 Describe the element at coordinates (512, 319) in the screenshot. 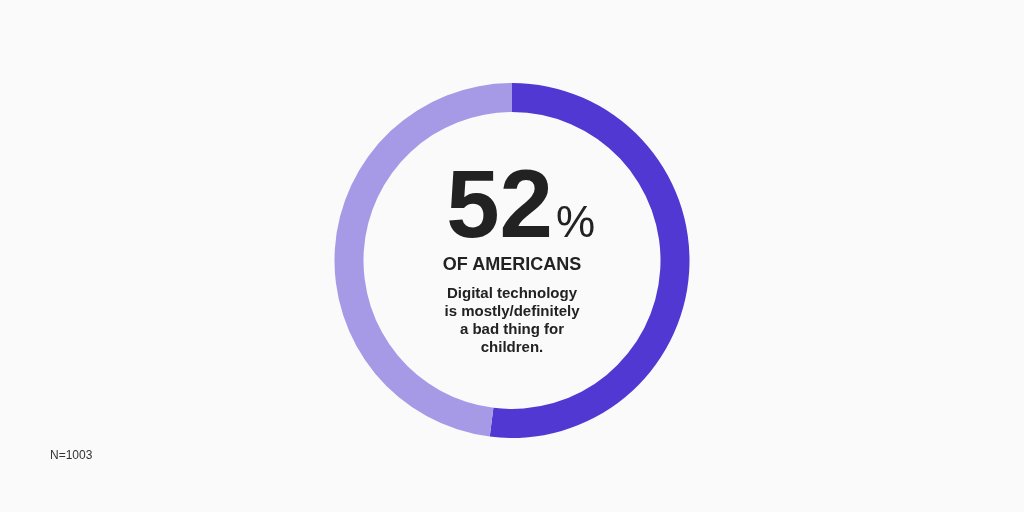

I see `text: Digital technology is mostly/definitely a bad thing for children.` at that location.